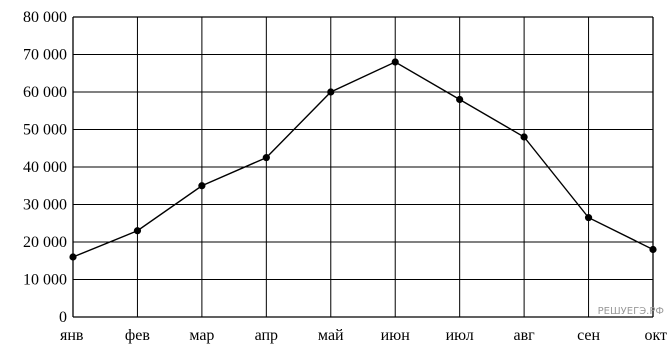 The width and height of the screenshot is (669, 347). Describe the element at coordinates (266, 335) in the screenshot. I see `x-tick-label: апр` at that location.